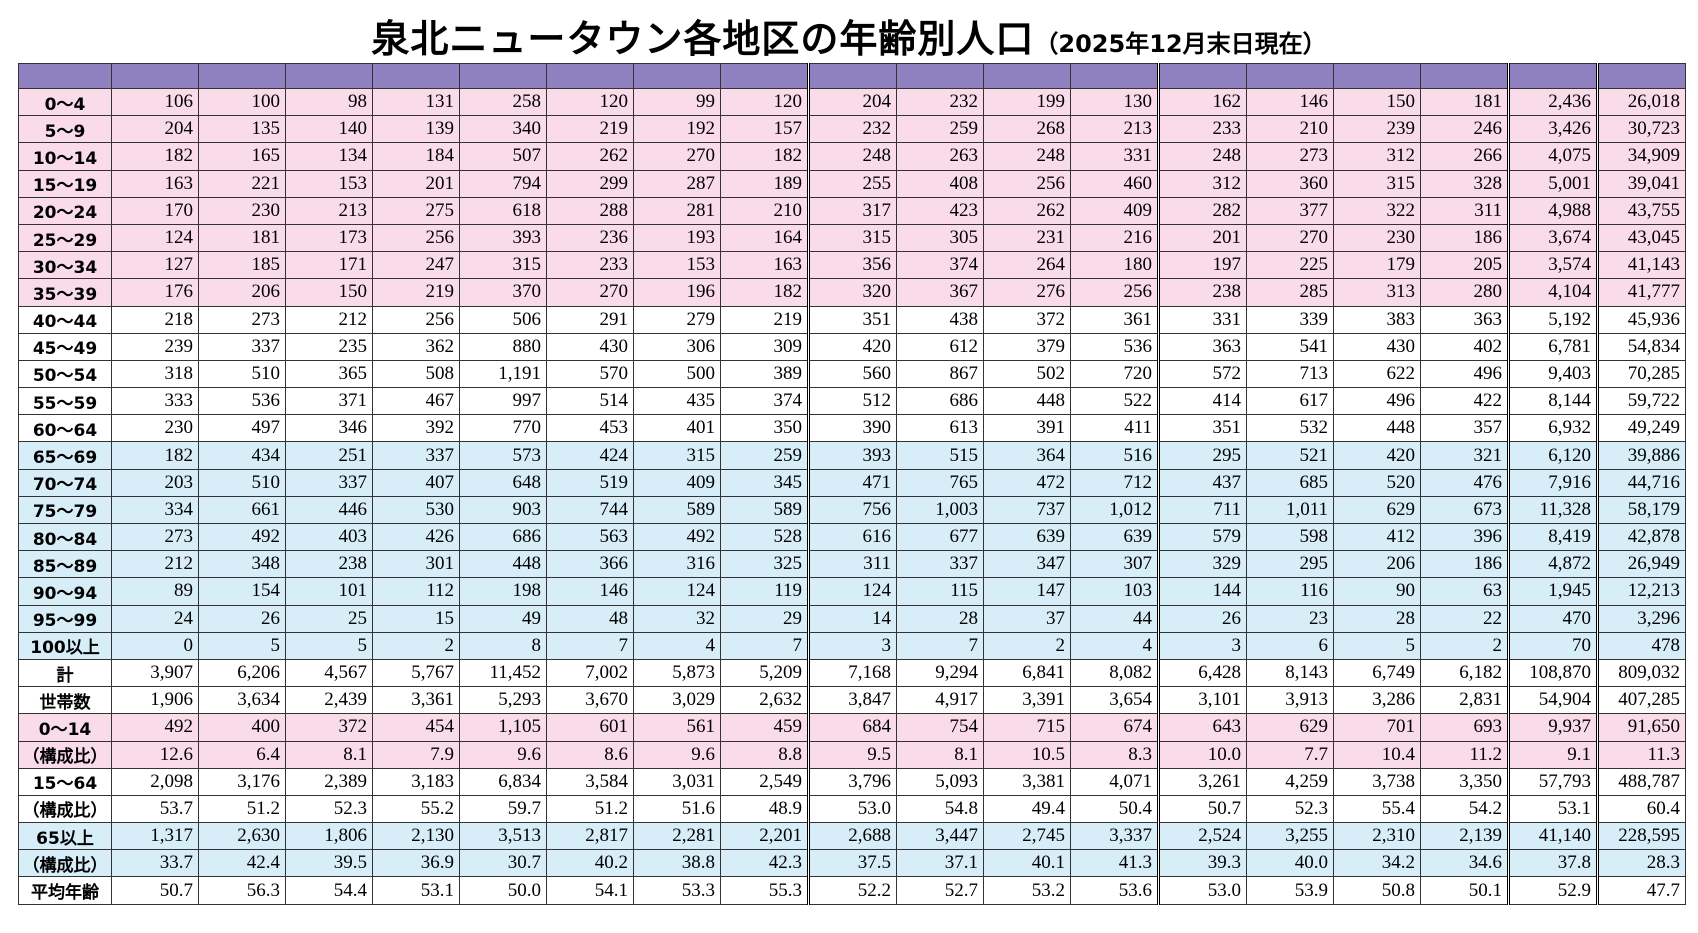 This screenshot has height=933, width=1698. What do you see at coordinates (590, 809) in the screenshot?
I see `cell: 51.2` at bounding box center [590, 809].